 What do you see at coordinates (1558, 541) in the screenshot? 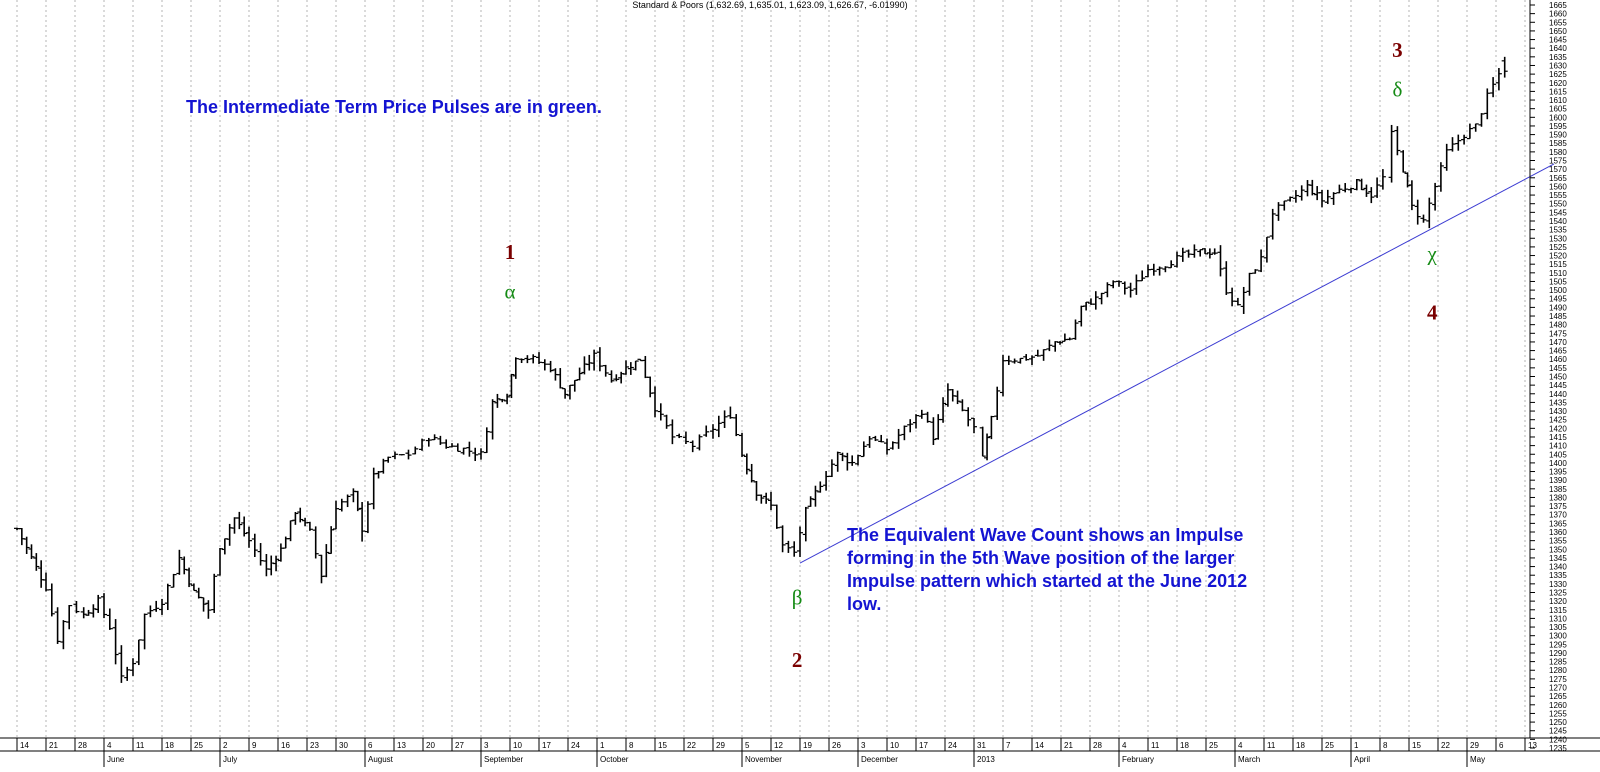
I see `y-tick-label: 1355` at bounding box center [1558, 541].